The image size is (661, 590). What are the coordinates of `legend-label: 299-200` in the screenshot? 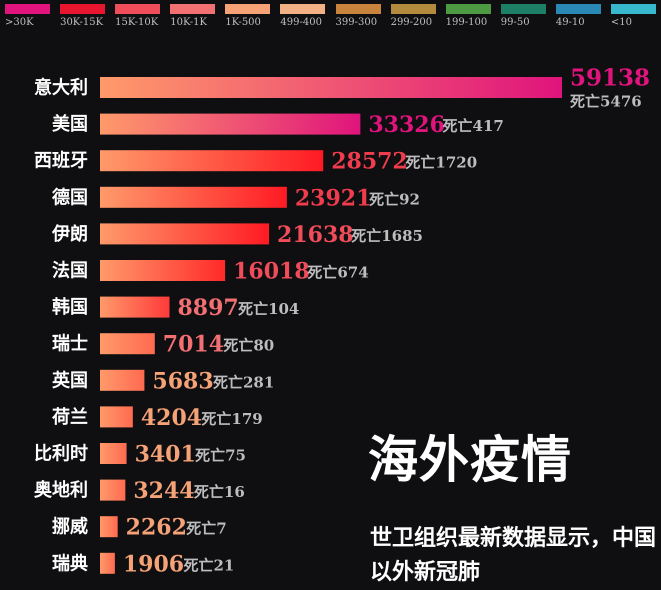 It's located at (411, 22).